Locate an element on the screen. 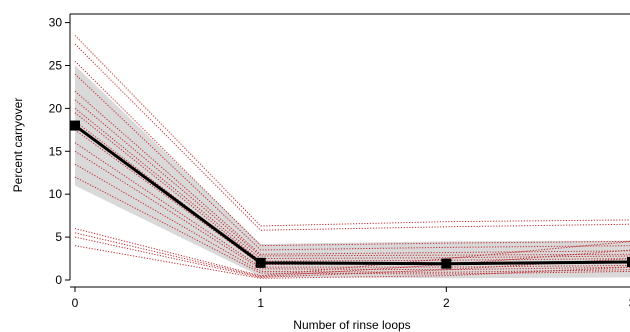  x-tick-label: 1 is located at coordinates (260, 303).